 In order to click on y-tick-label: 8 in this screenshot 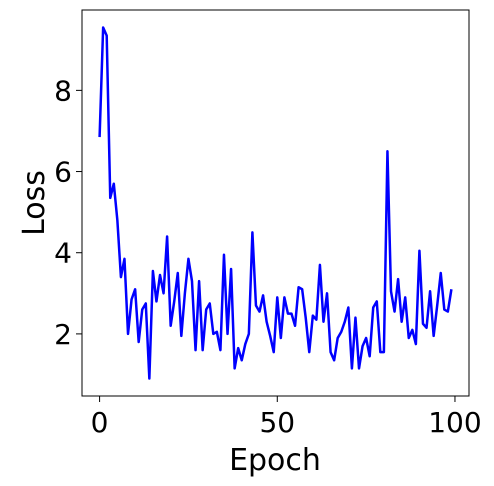, I will do `click(63, 90)`.